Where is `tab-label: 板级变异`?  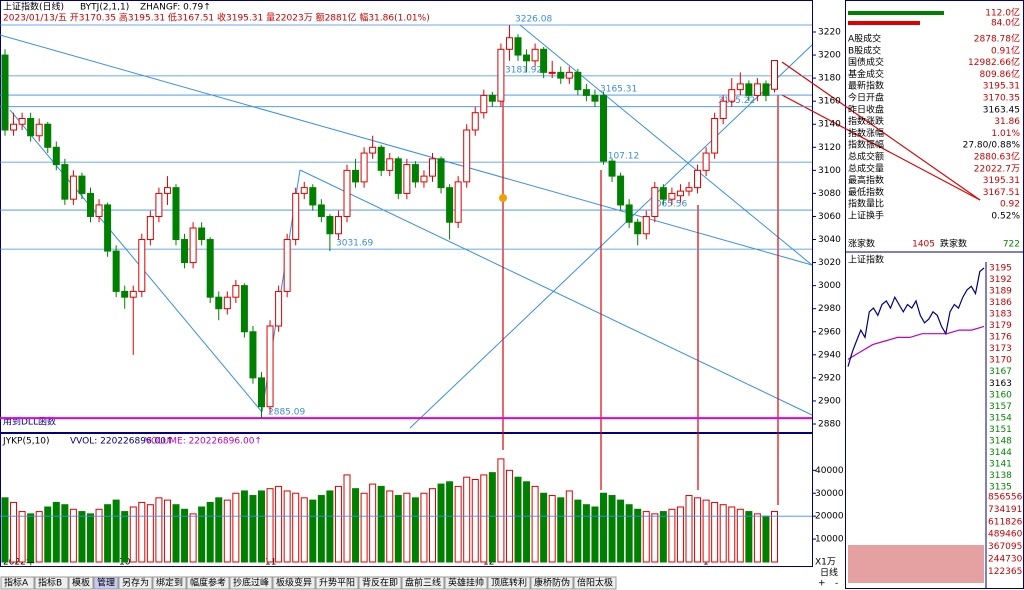
tab-label: 板级变异 is located at coordinates (294, 583).